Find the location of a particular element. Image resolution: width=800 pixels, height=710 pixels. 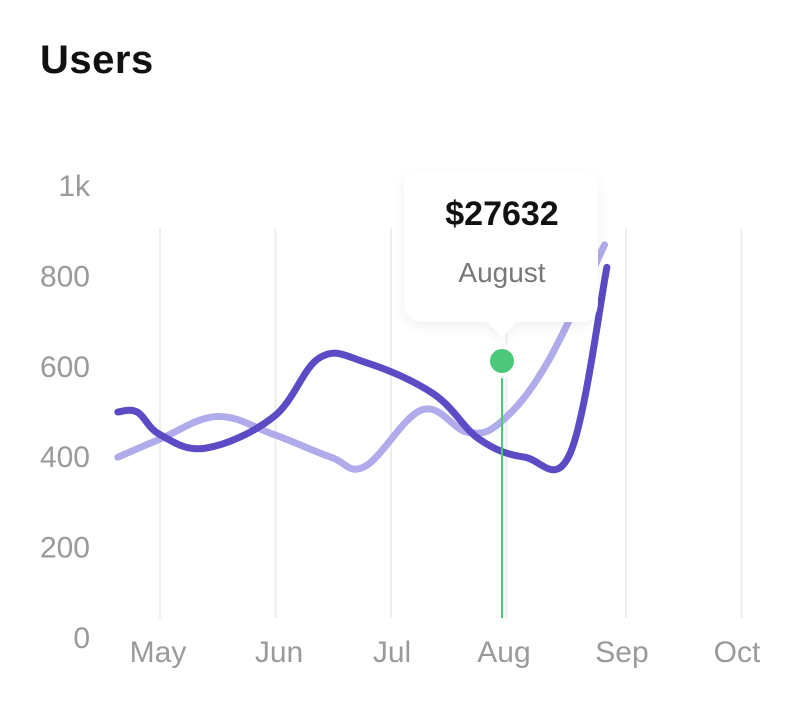

y-tick-label: 800 is located at coordinates (65, 276).